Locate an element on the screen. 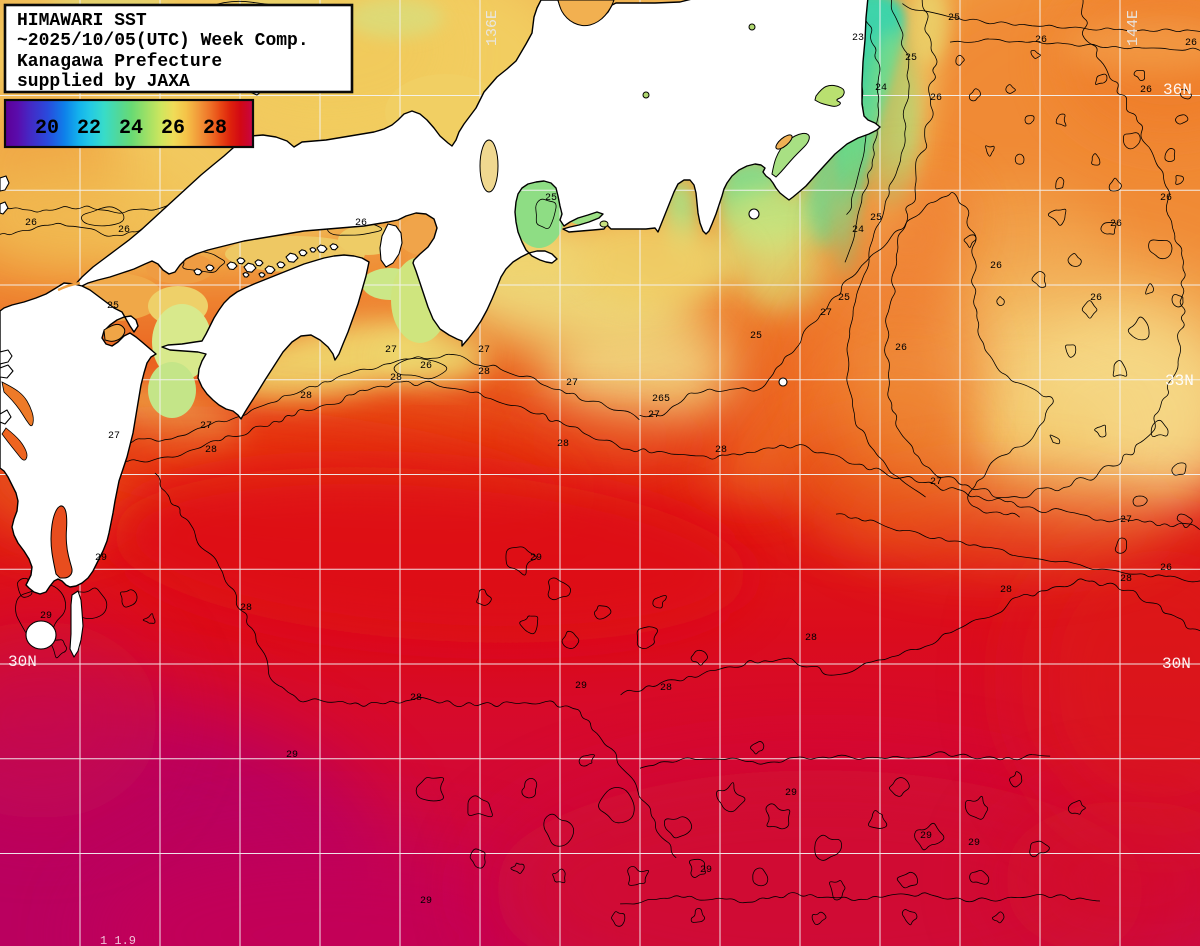  svg-text: 20 is located at coordinates (47, 128).